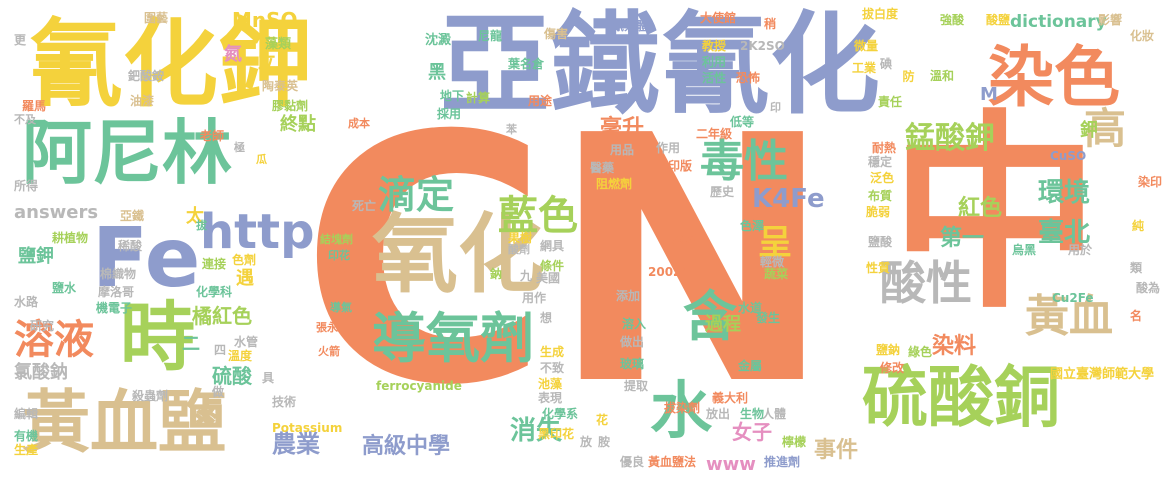 The height and width of the screenshot is (482, 1175). What do you see at coordinates (980, 208) in the screenshot?
I see `cloud-word: 紅色` at bounding box center [980, 208].